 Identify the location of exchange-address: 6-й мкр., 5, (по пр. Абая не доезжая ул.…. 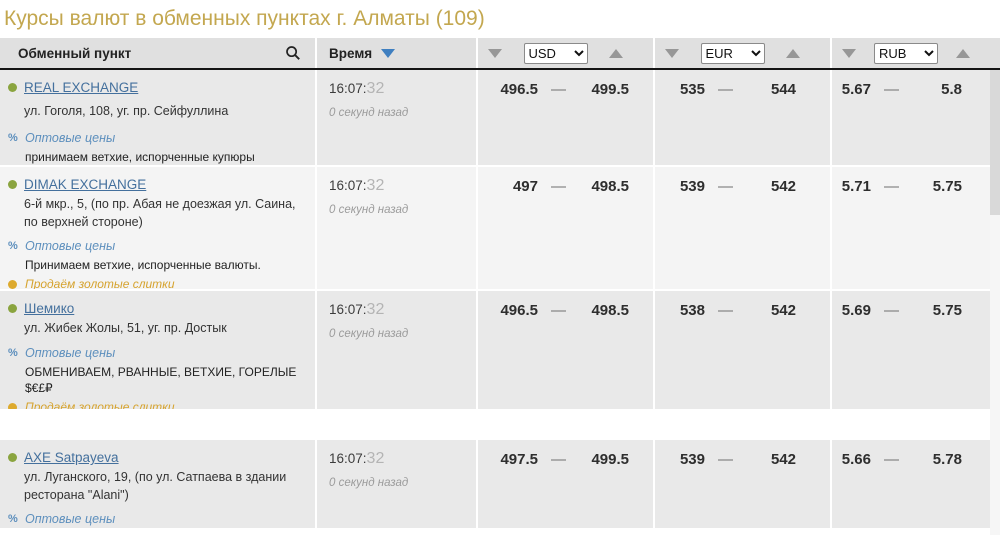
(160, 213).